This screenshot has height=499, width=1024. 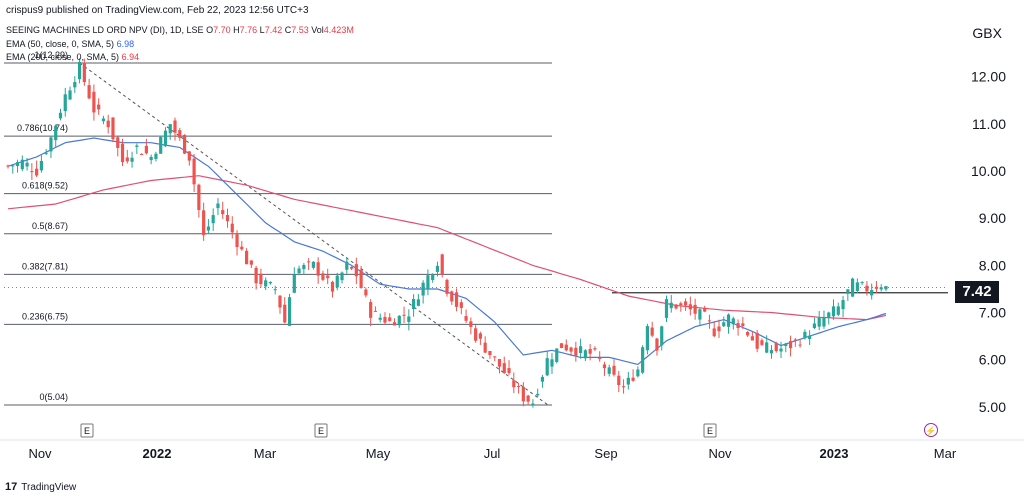 I want to click on currency-label: GBX, so click(x=987, y=33).